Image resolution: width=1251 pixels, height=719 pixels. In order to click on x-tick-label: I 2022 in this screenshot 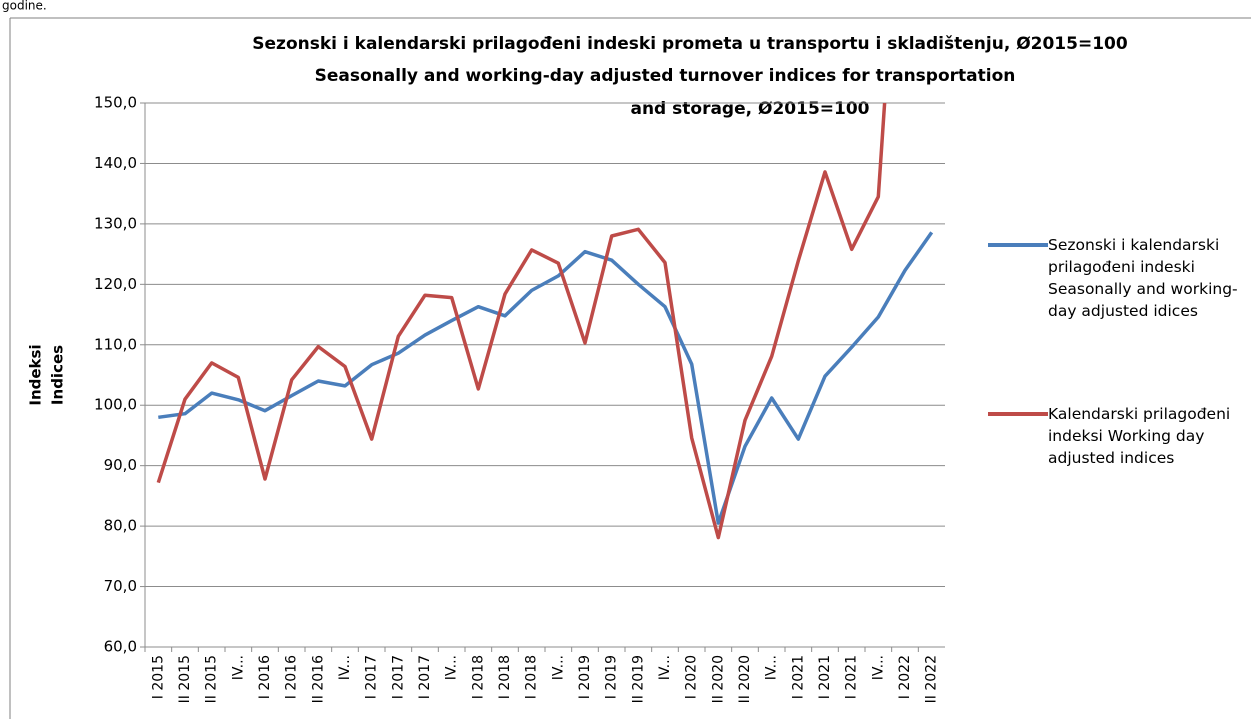, I will do `click(905, 677)`.